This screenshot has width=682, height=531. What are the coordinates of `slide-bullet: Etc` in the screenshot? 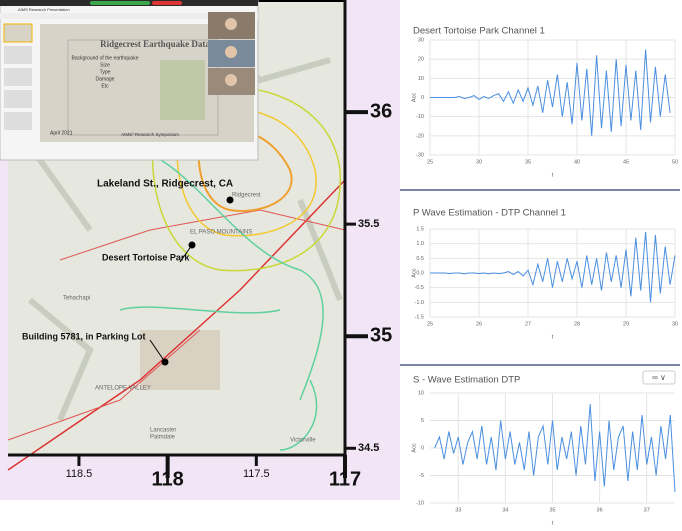 It's located at (105, 86).